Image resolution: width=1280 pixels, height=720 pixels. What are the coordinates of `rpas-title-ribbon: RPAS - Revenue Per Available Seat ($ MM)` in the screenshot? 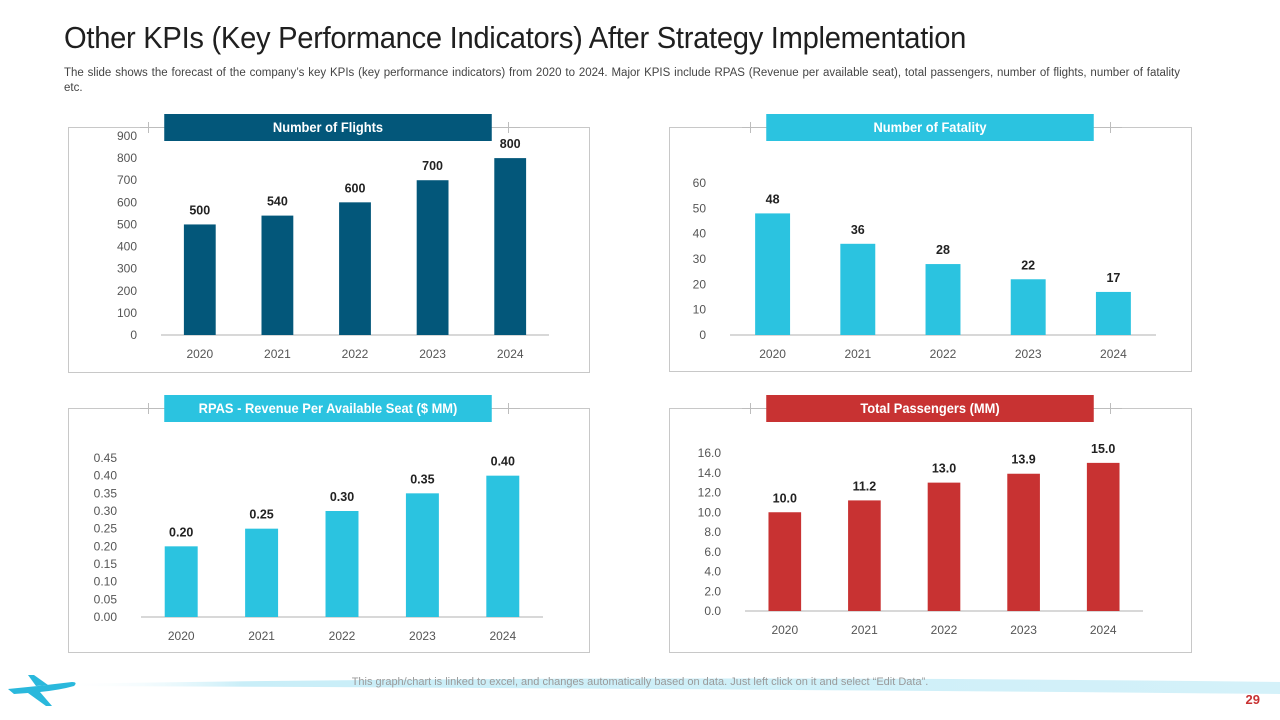 It's located at (330, 408).